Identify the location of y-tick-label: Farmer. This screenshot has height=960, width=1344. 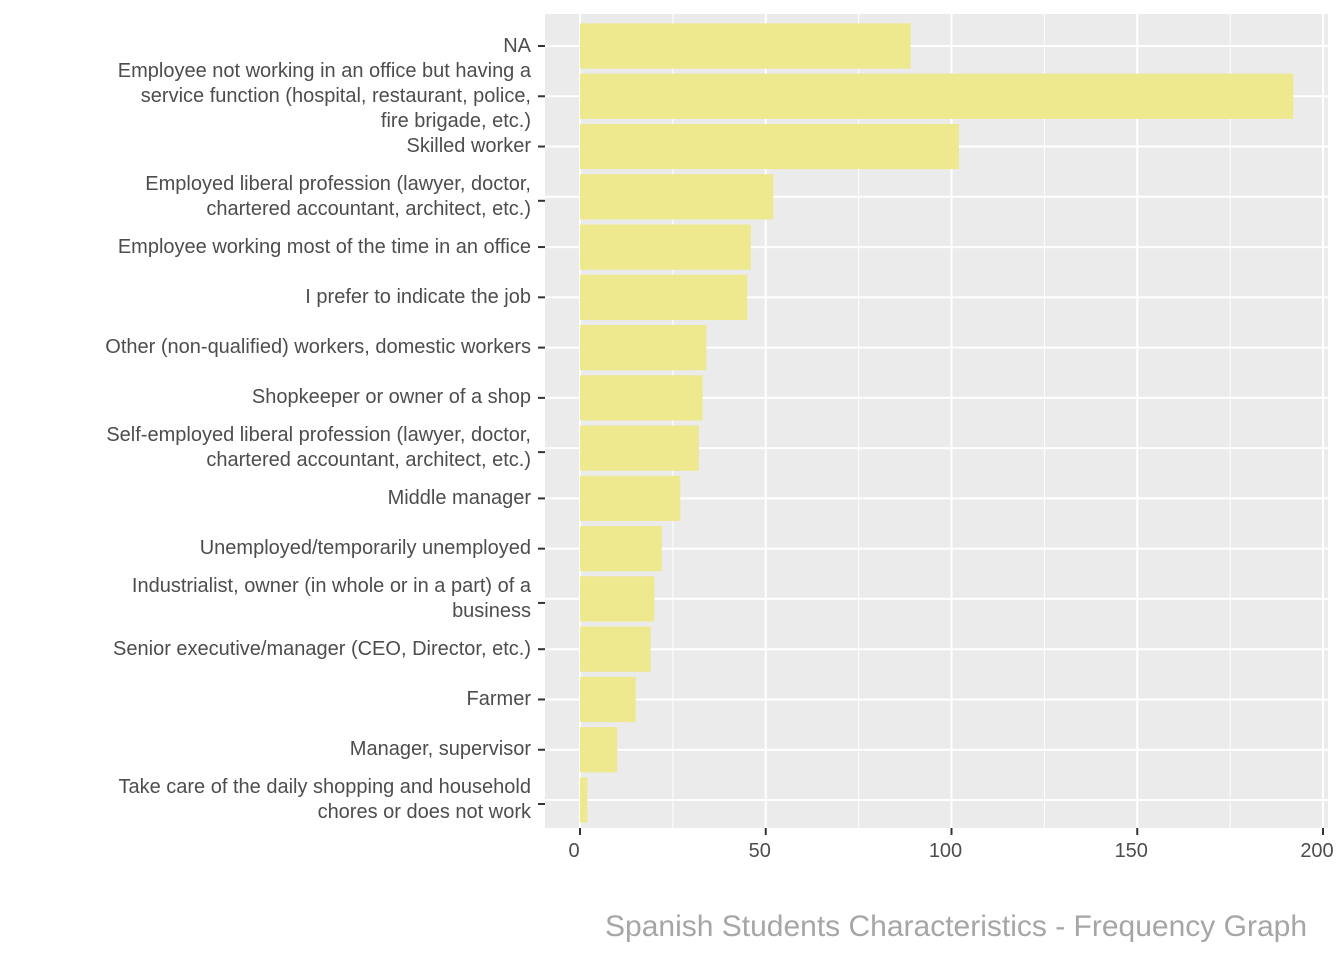
(498, 698).